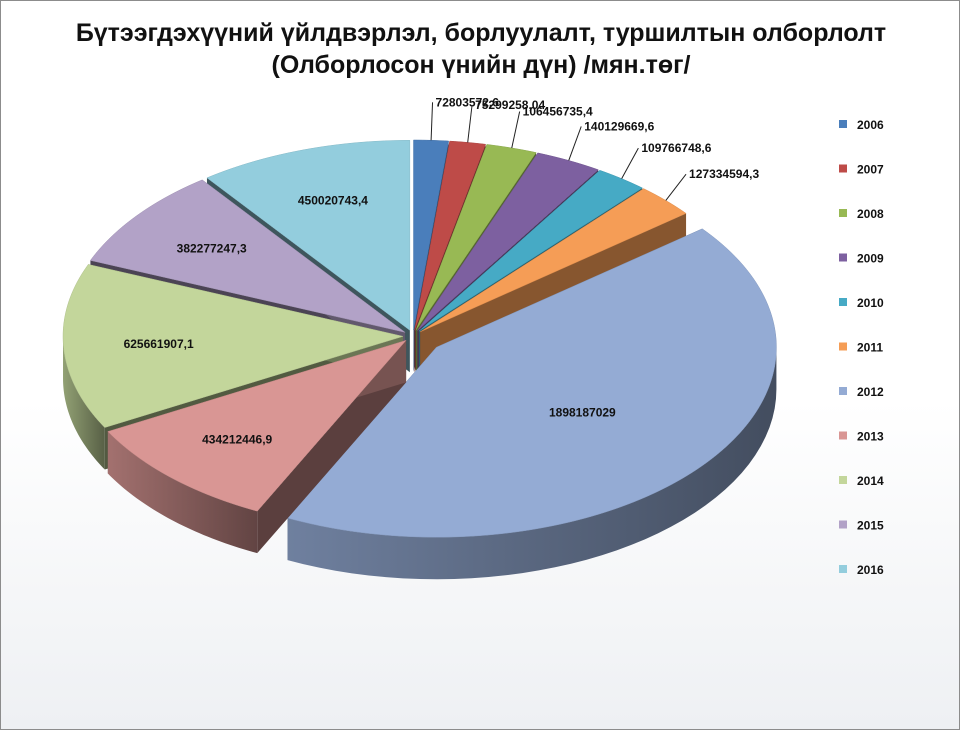  Describe the element at coordinates (870, 570) in the screenshot. I see `legend-label: 2016` at that location.